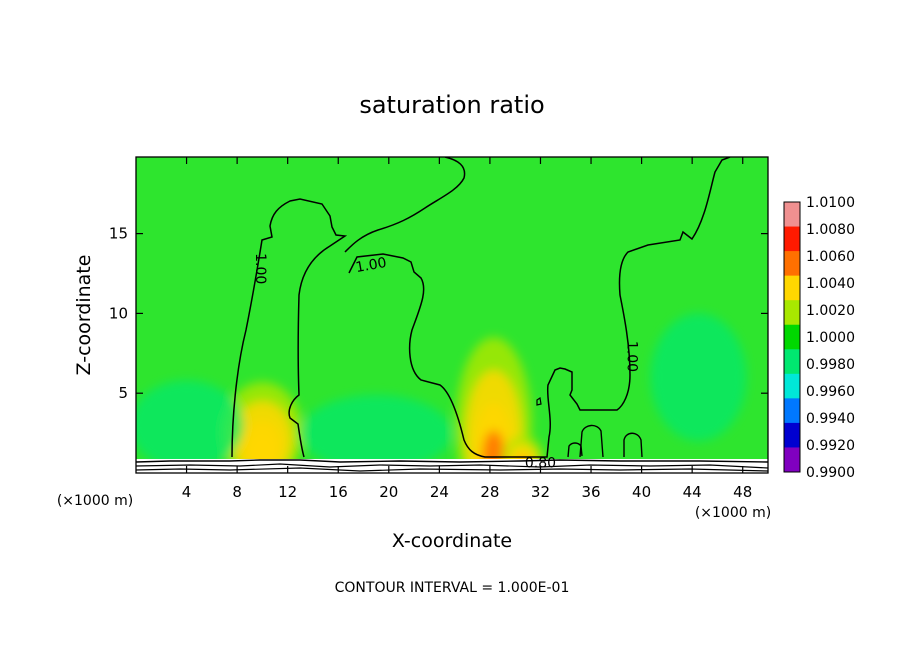 The image size is (904, 654). I want to click on dry-region-left, so click(190, 425).